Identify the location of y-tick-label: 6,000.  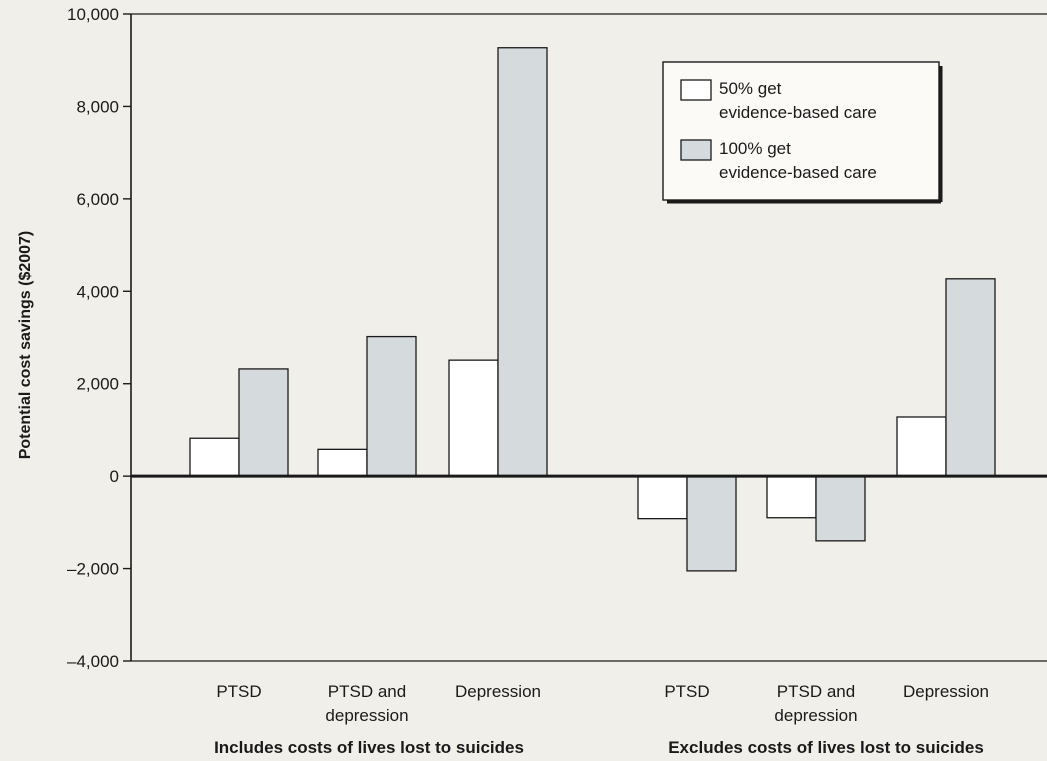
(97, 199).